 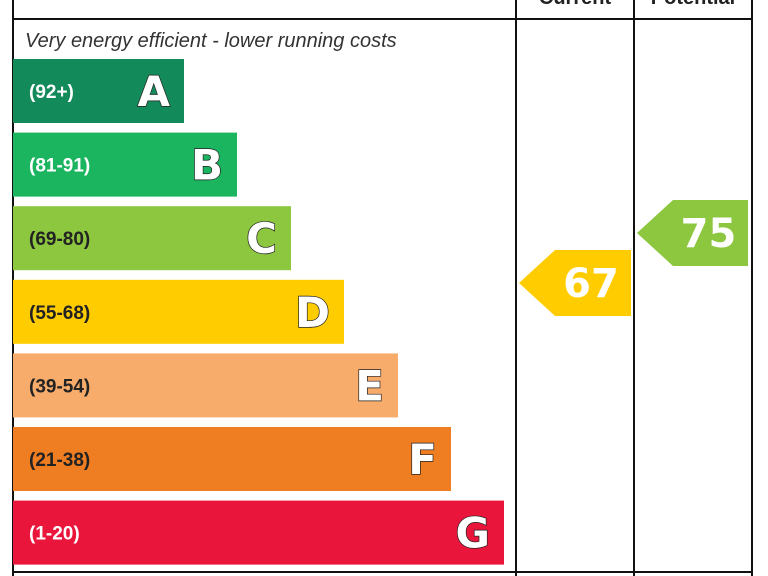 I want to click on current-rating-arrow, so click(x=575, y=283).